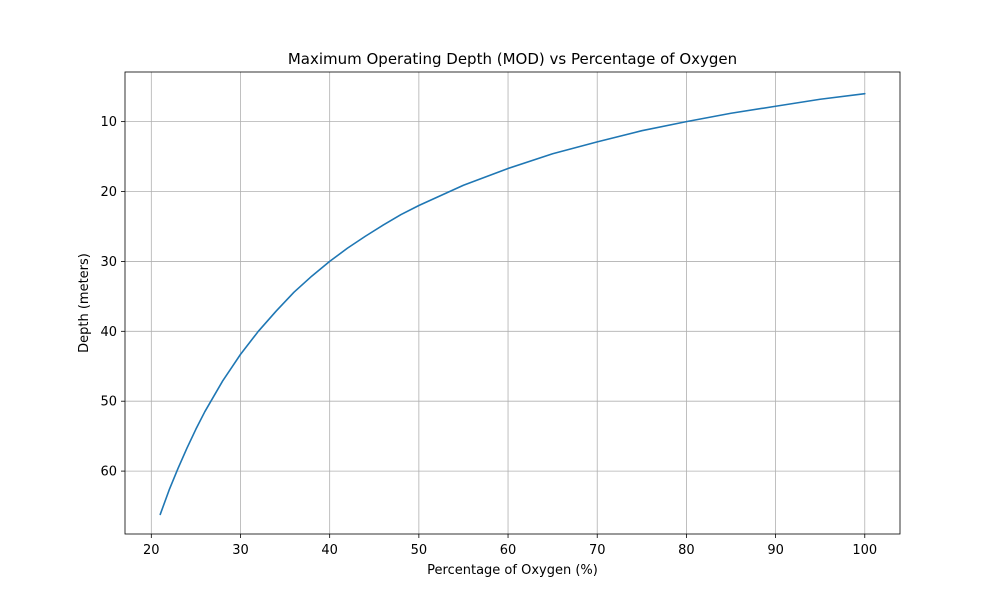 The image size is (1000, 600). What do you see at coordinates (508, 550) in the screenshot?
I see `x-tick-label: 60` at bounding box center [508, 550].